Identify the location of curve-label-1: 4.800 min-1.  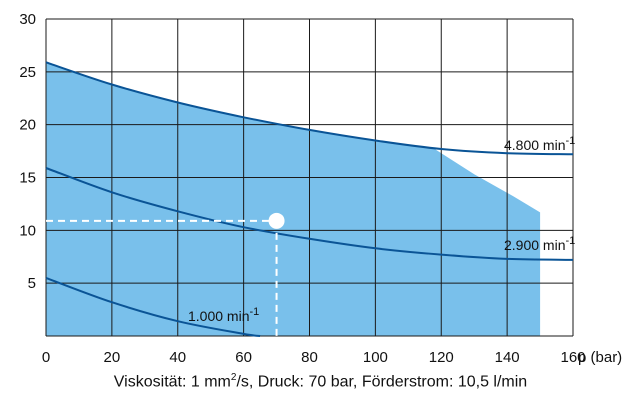
(539, 144).